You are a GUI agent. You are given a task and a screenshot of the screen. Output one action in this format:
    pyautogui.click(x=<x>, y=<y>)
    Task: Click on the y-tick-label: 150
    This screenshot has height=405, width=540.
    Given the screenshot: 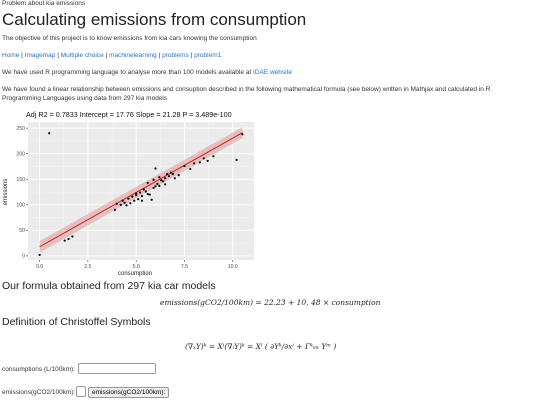 What is the action you would take?
    pyautogui.click(x=20, y=180)
    